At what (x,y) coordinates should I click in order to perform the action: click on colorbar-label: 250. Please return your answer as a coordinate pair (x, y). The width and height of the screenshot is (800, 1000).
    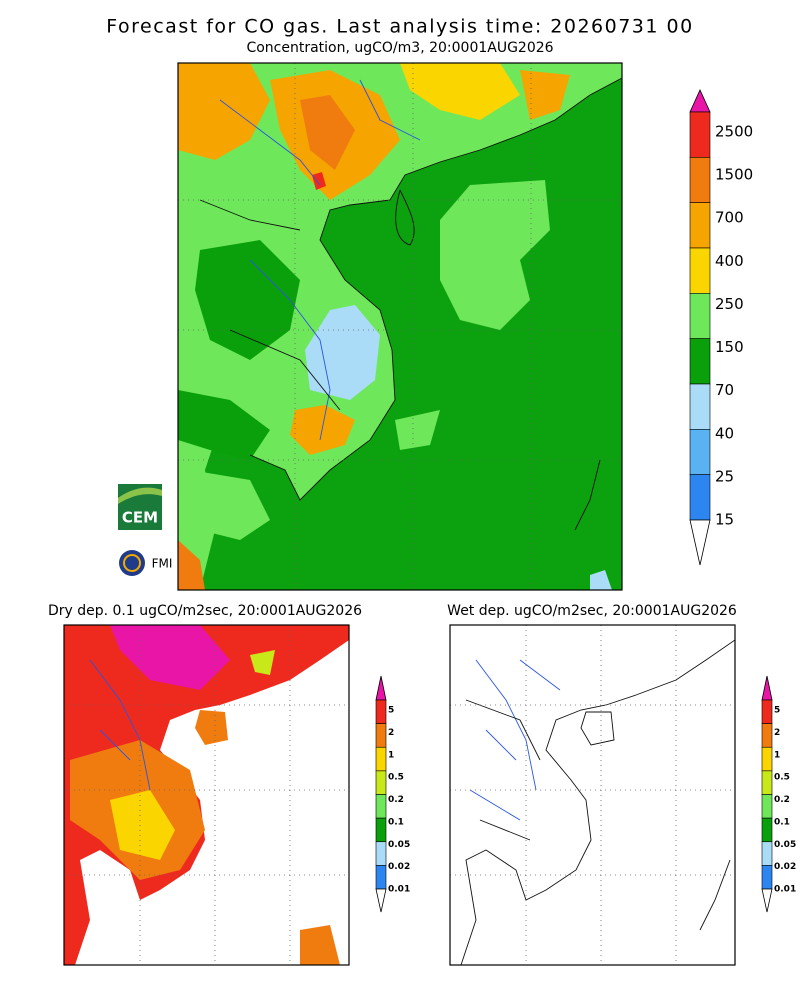
    Looking at the image, I should click on (729, 304).